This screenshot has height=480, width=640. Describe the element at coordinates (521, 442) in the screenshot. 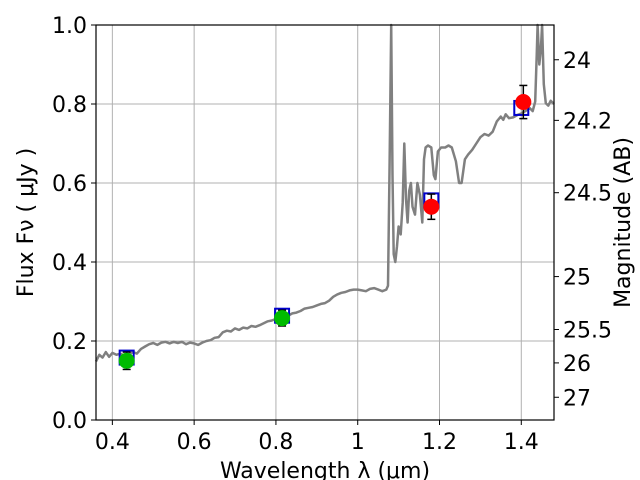

I see `x-tick-label: 1.4` at that location.